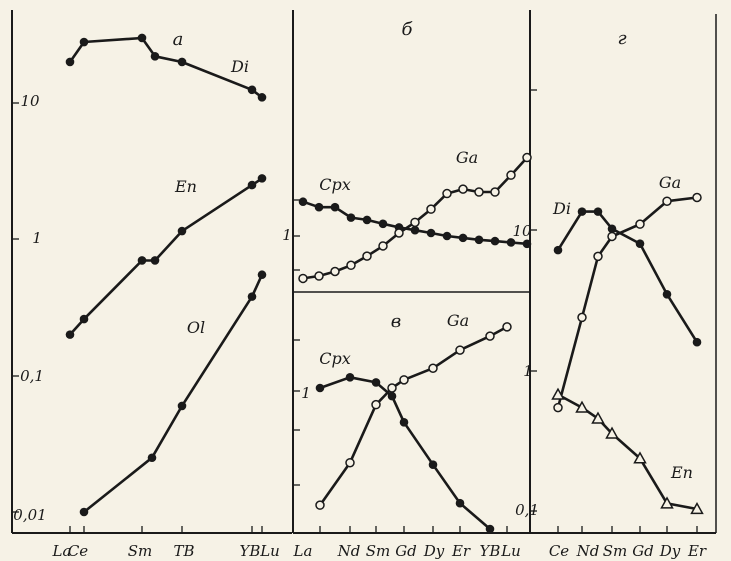  I want to click on panel-g-ga-line, so click(627, 302).